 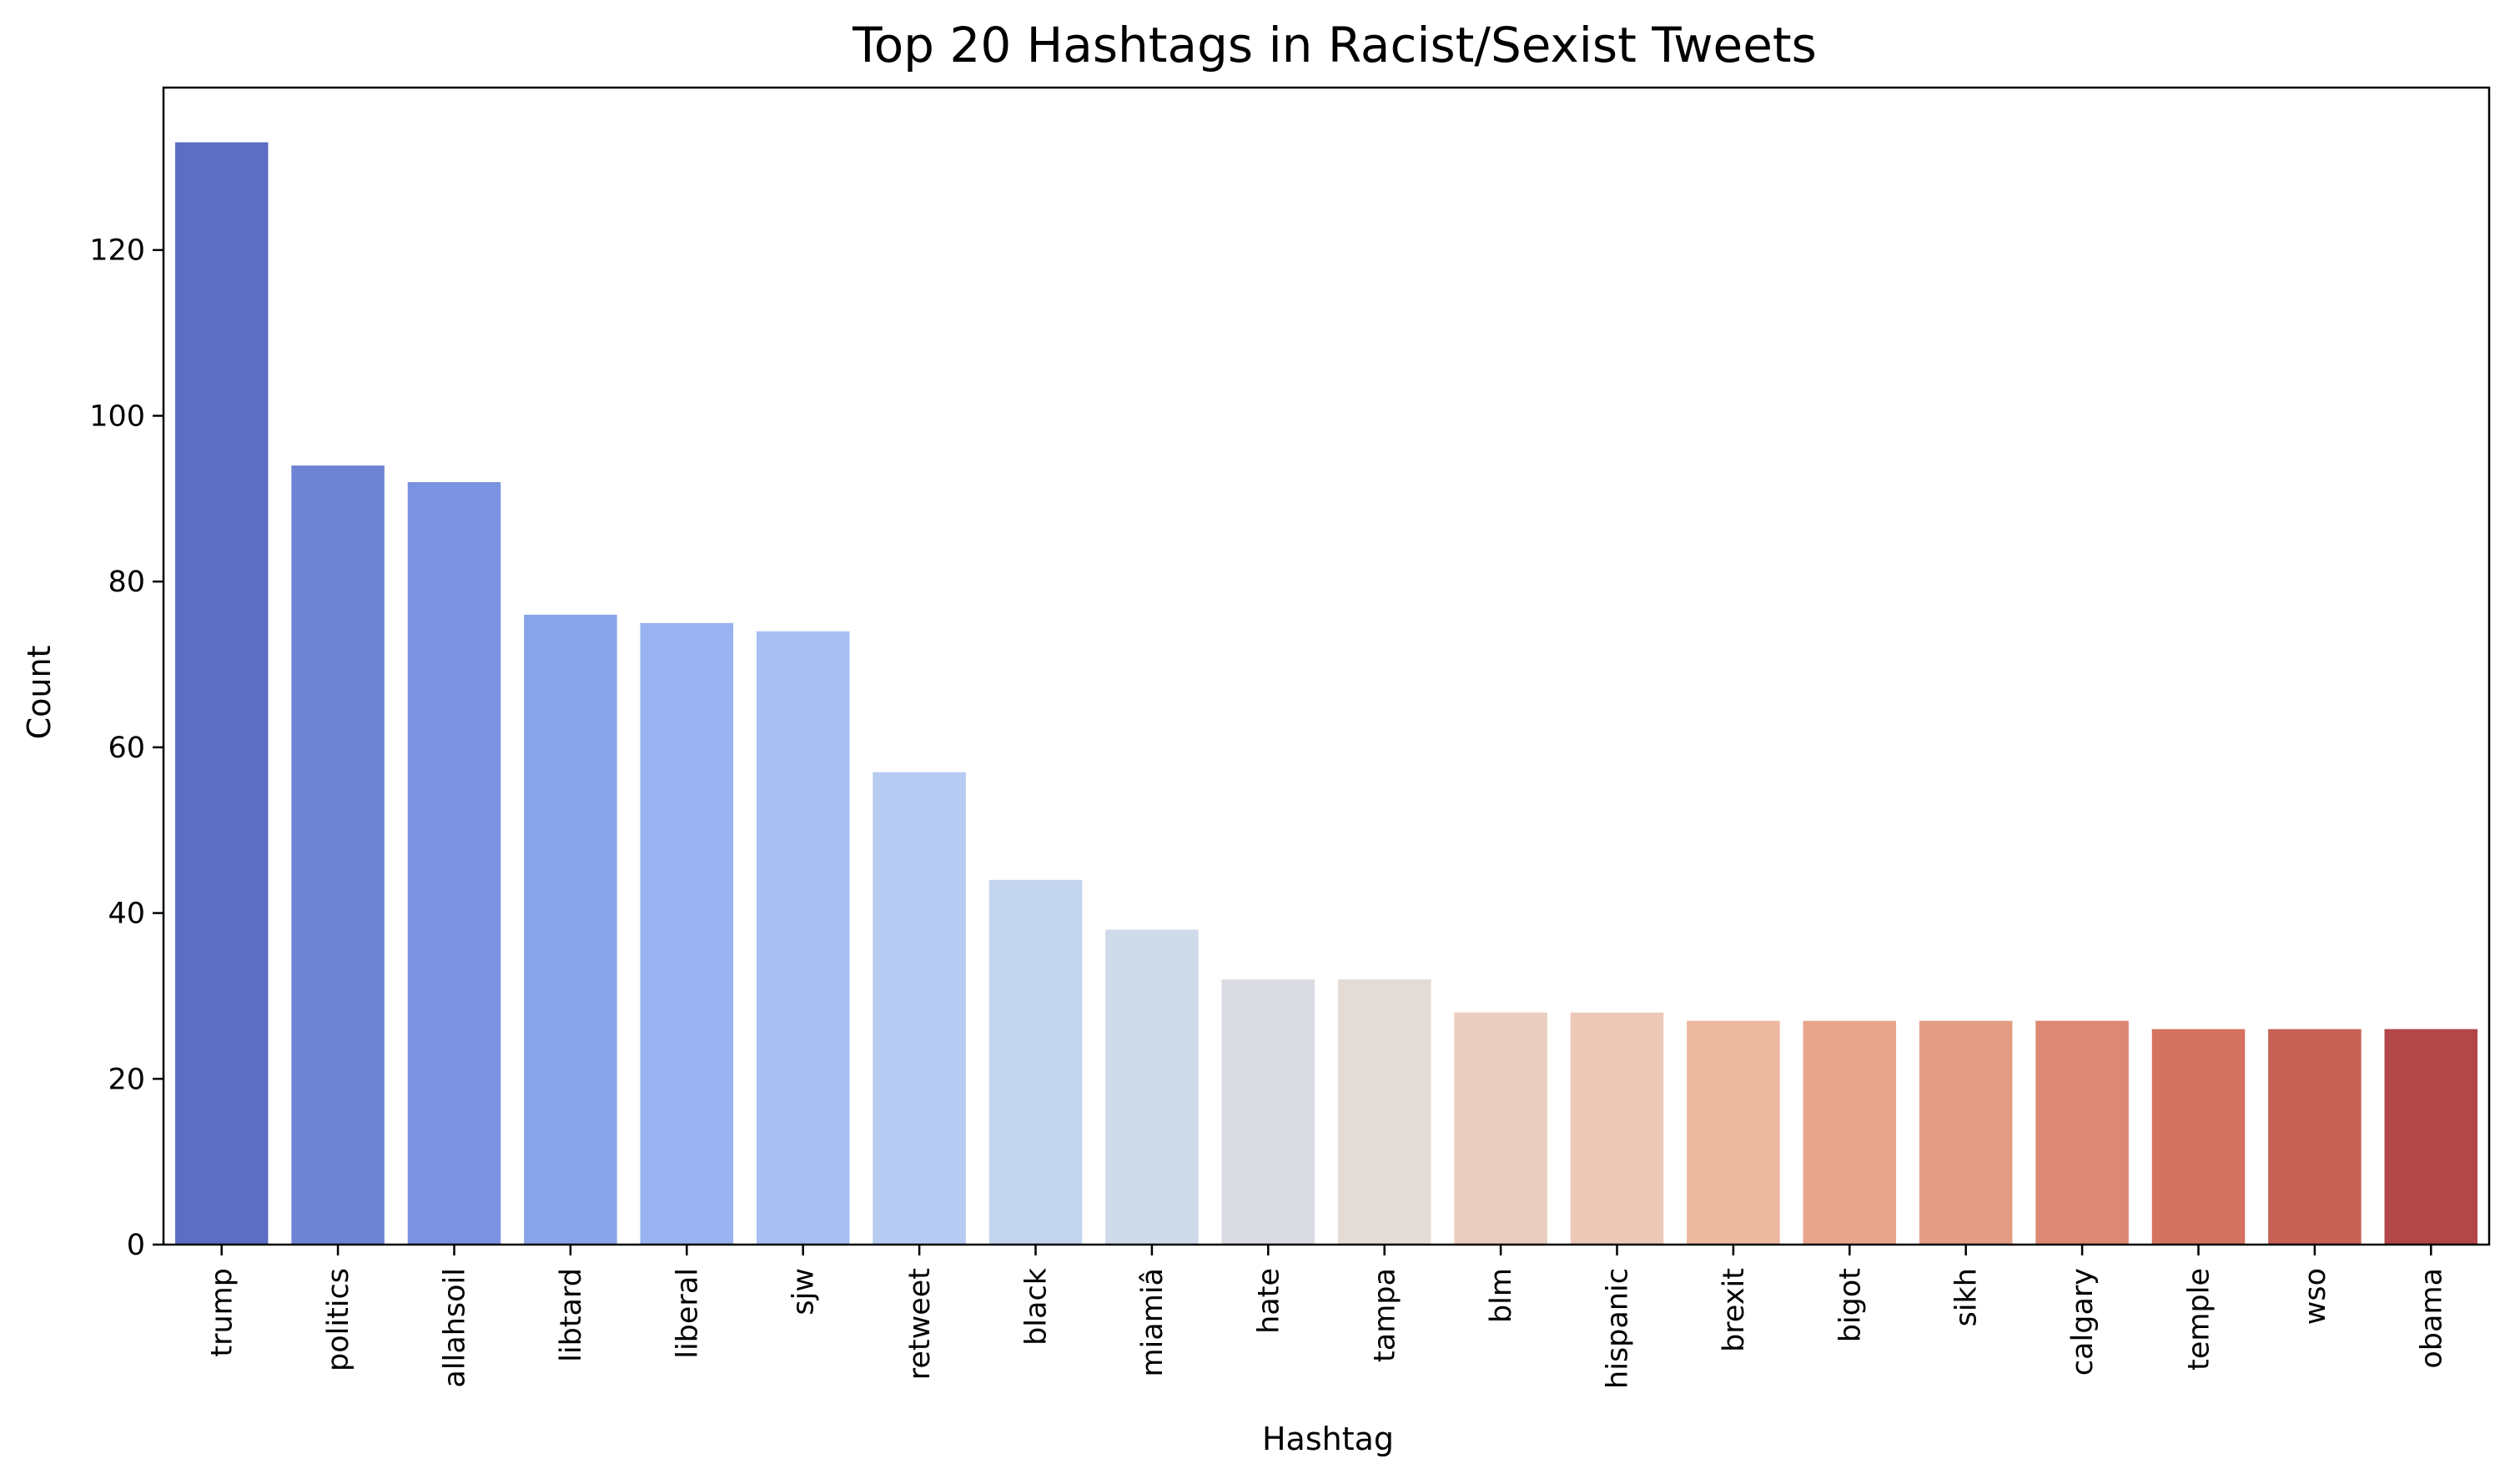 I want to click on x-tick-label: allahsoil, so click(x=456, y=1328).